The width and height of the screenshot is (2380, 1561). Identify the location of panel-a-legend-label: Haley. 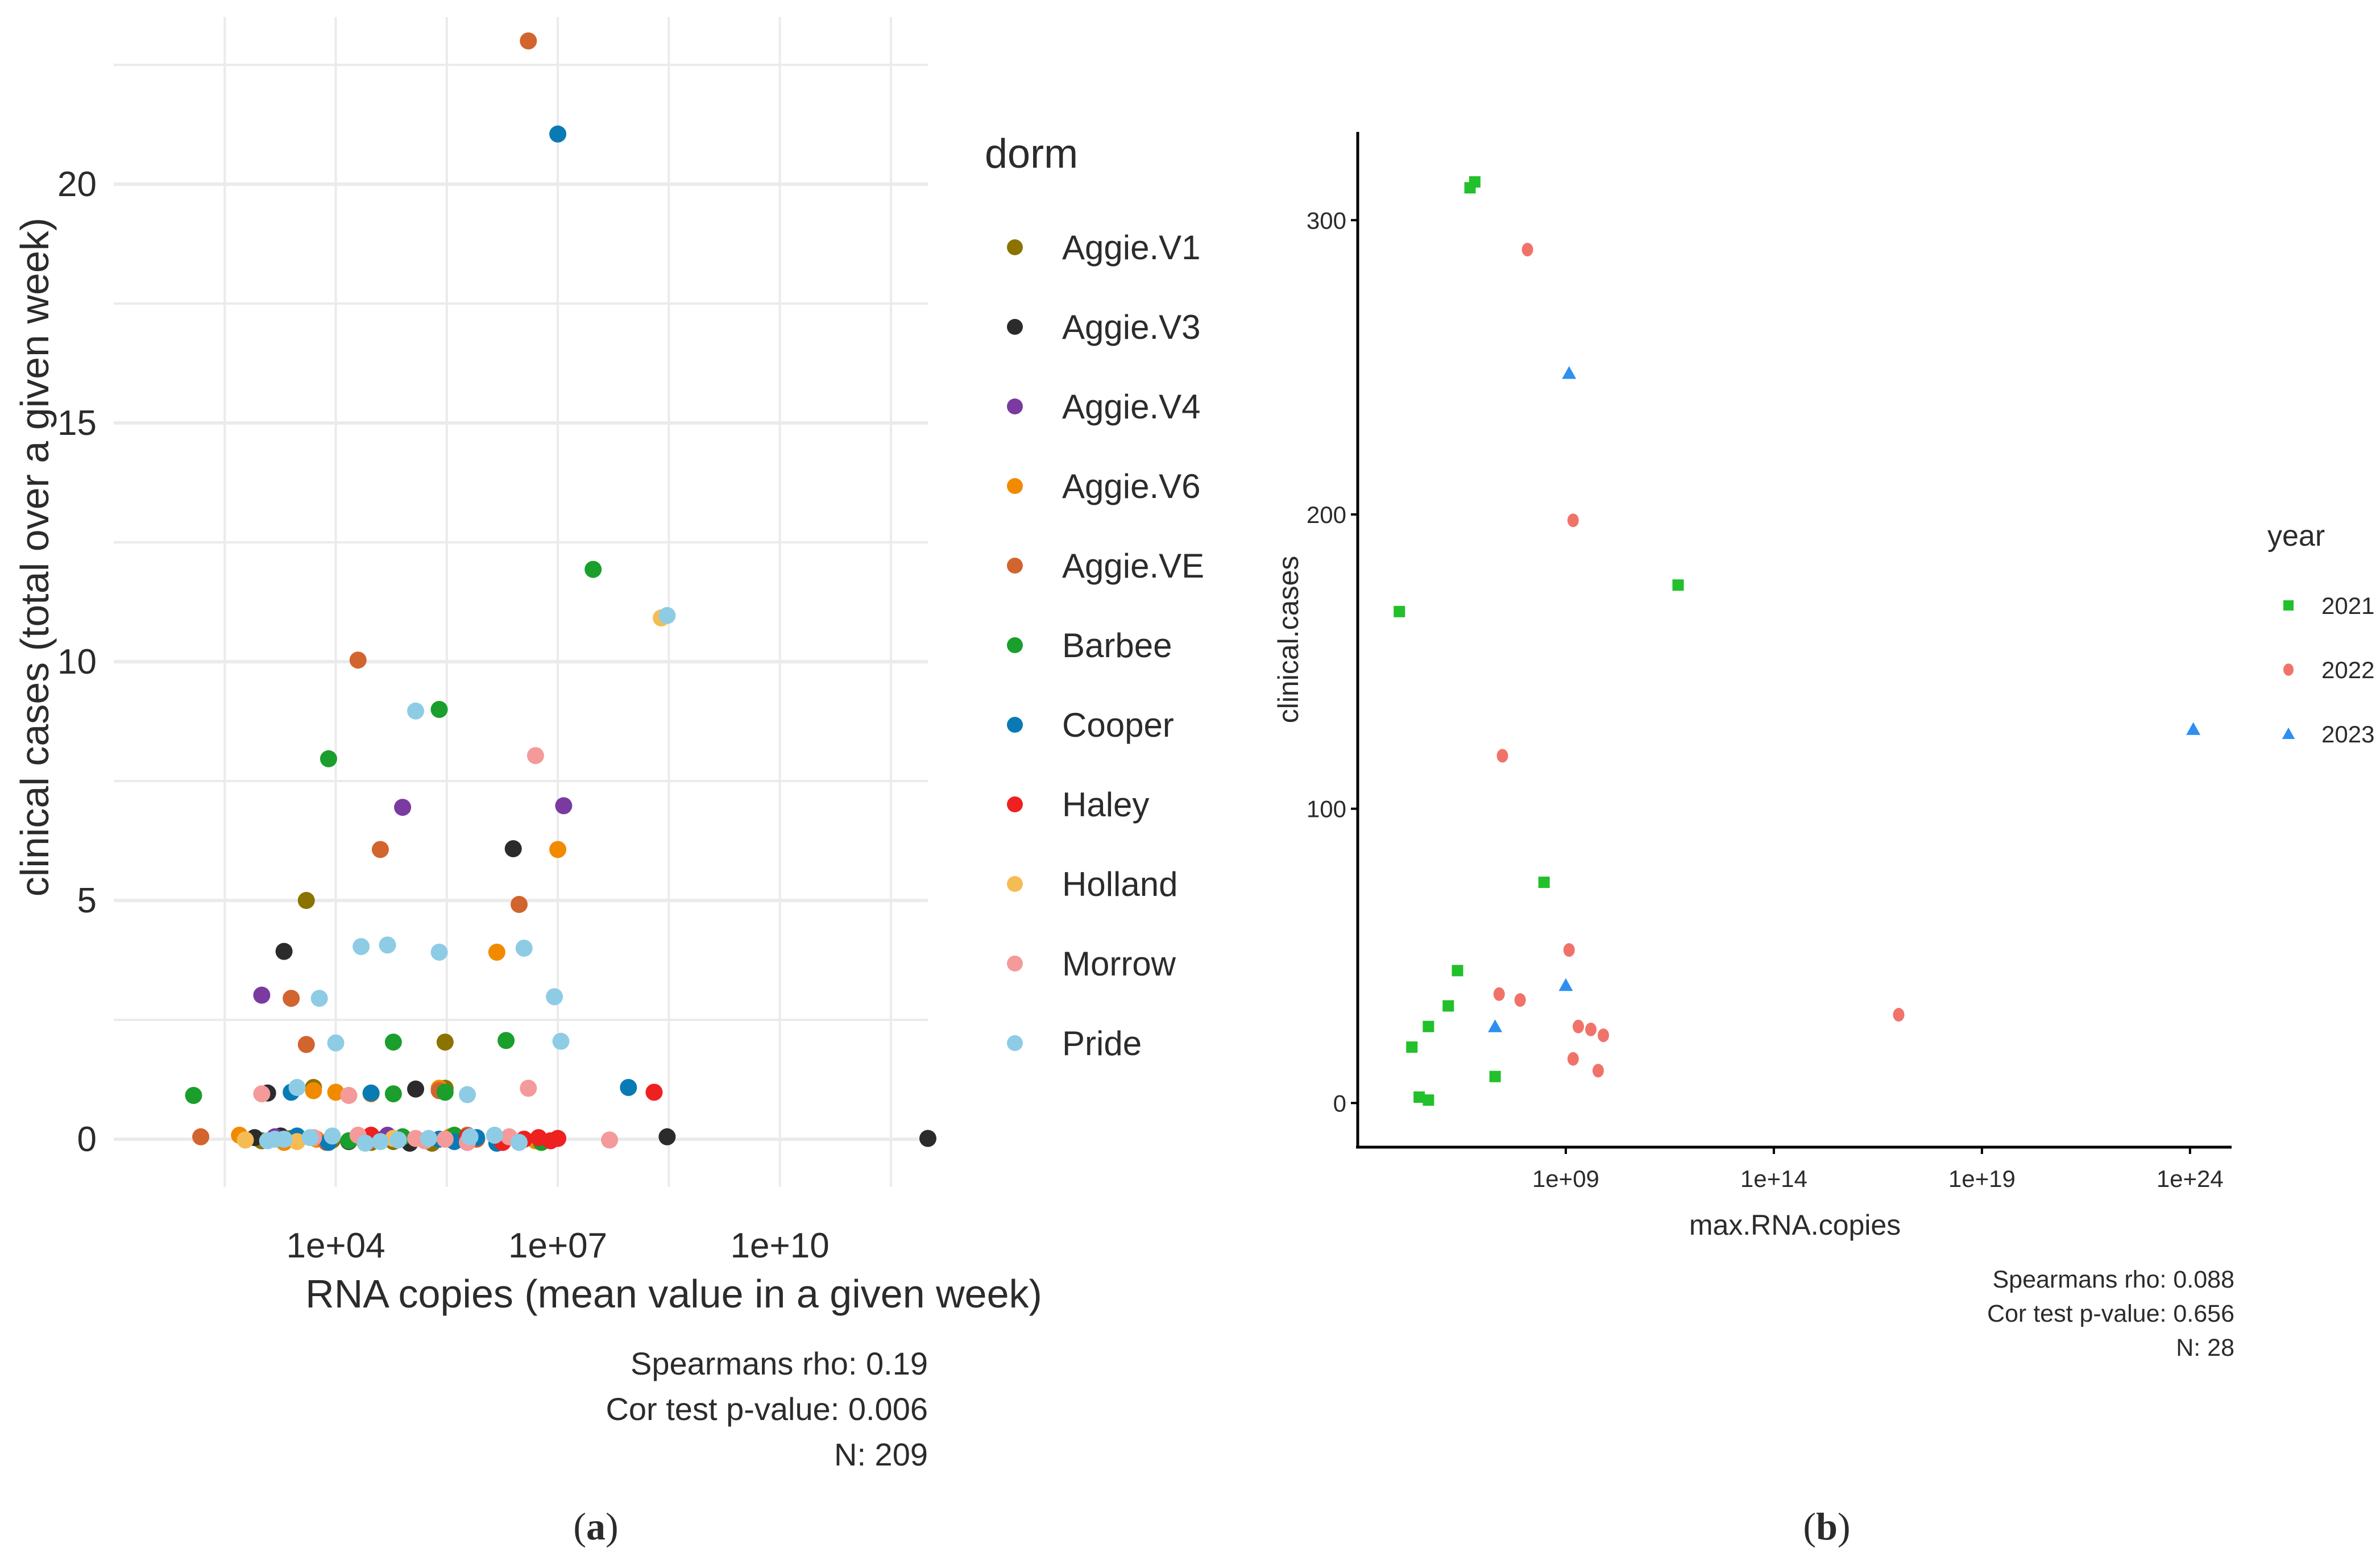
(1105, 805).